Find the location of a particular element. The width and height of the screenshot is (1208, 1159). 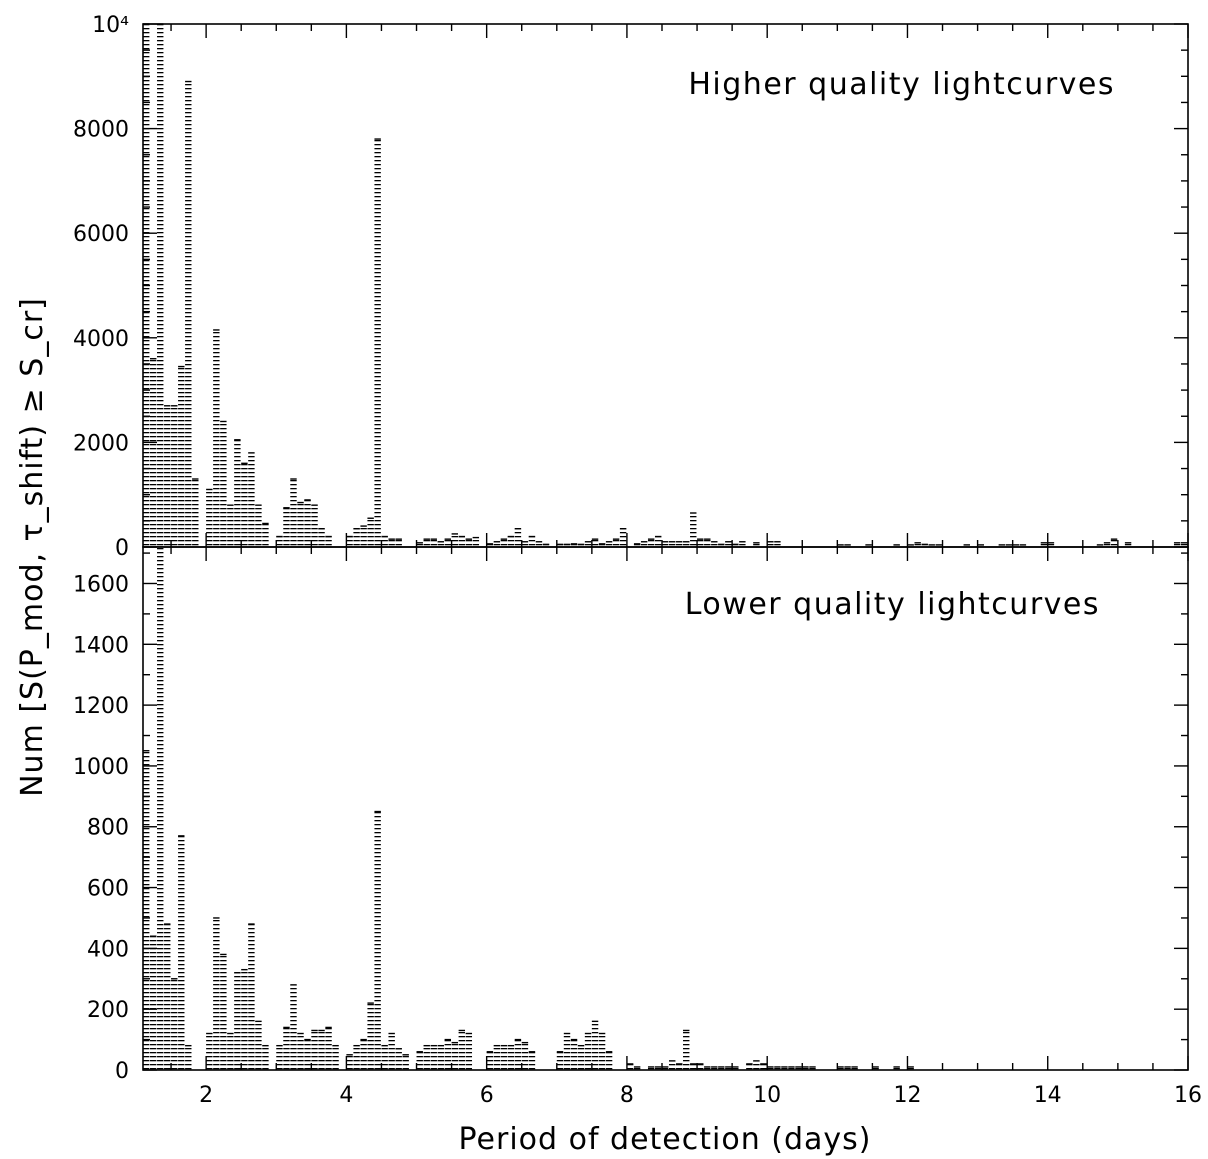

x-tick-label: 14 is located at coordinates (1048, 1095).